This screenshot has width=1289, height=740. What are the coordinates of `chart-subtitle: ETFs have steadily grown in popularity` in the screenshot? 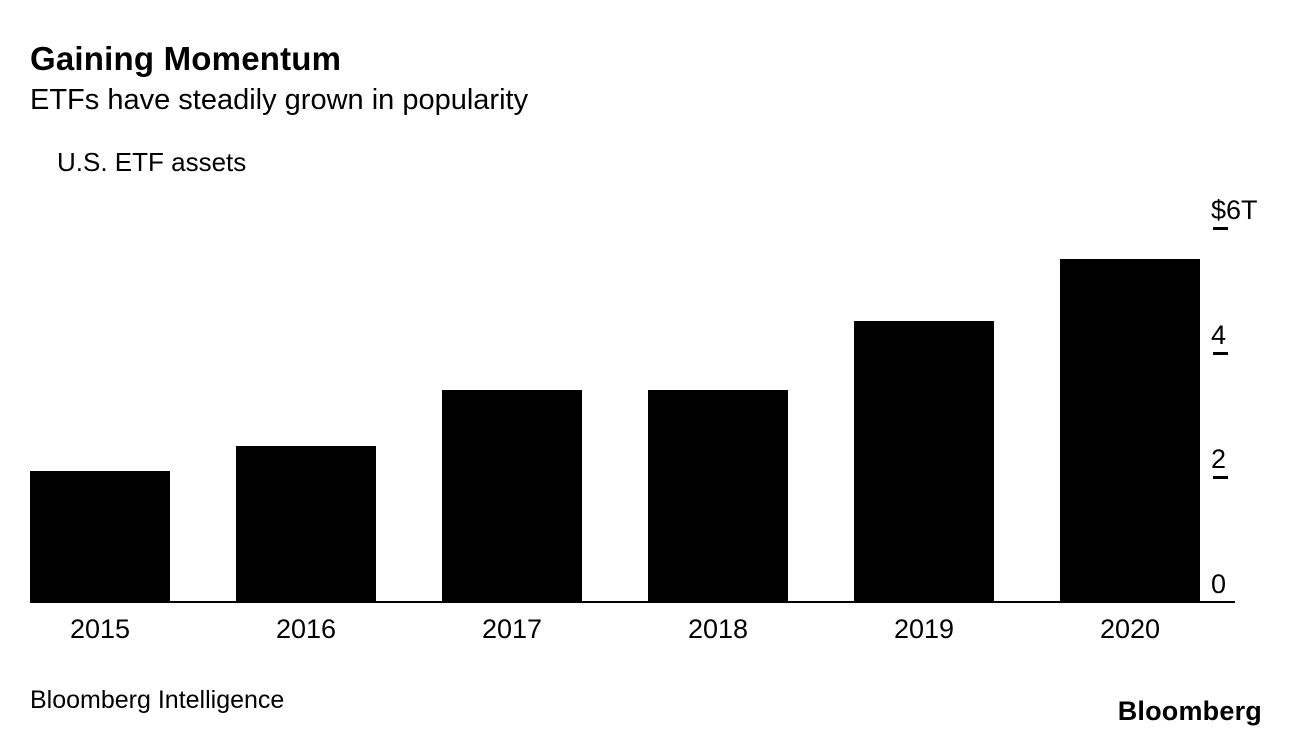 It's located at (279, 100).